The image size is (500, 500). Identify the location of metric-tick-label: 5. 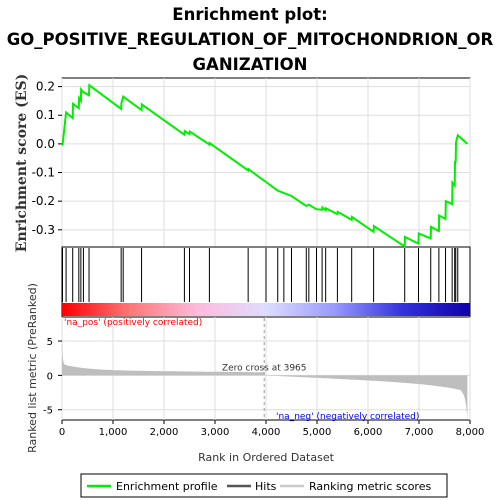
(50, 342).